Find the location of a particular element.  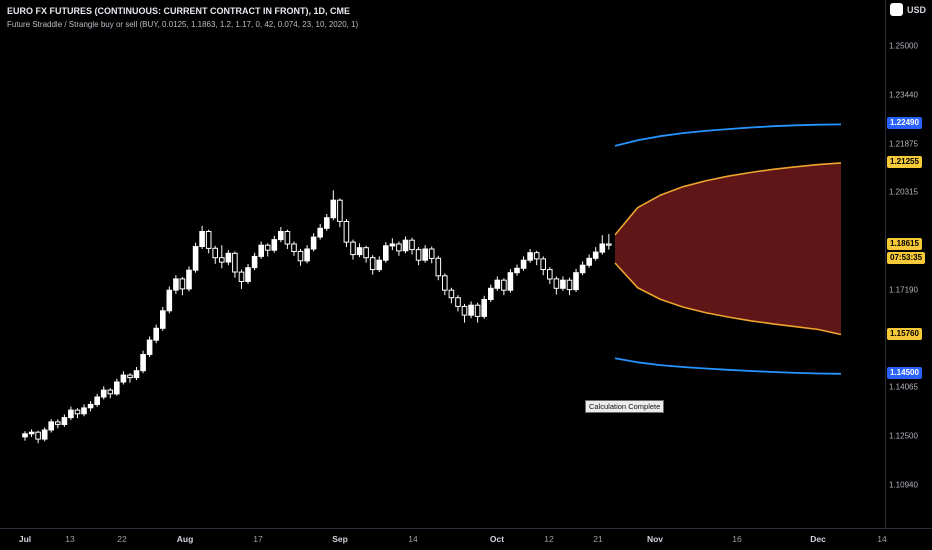

currency-flag-icon is located at coordinates (896, 9).